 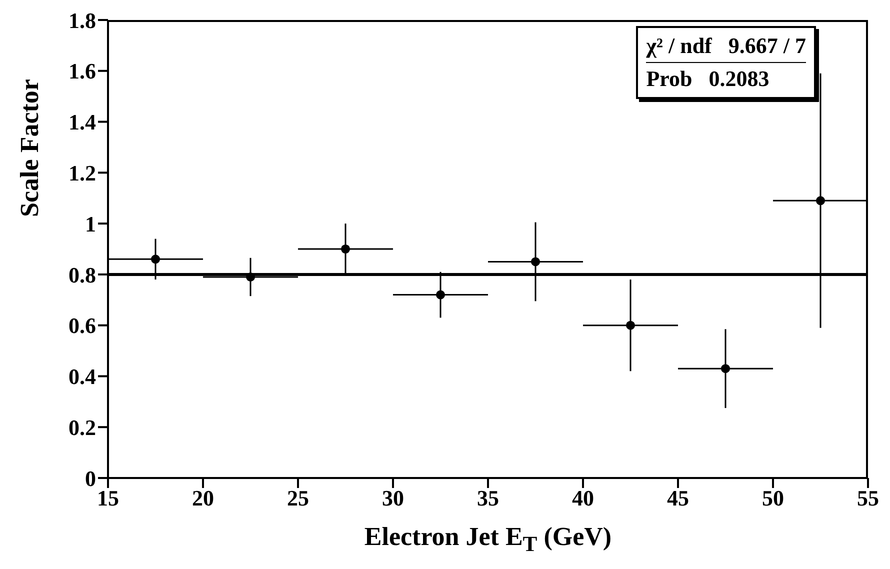 I want to click on x-tick-label: 50, so click(x=773, y=498).